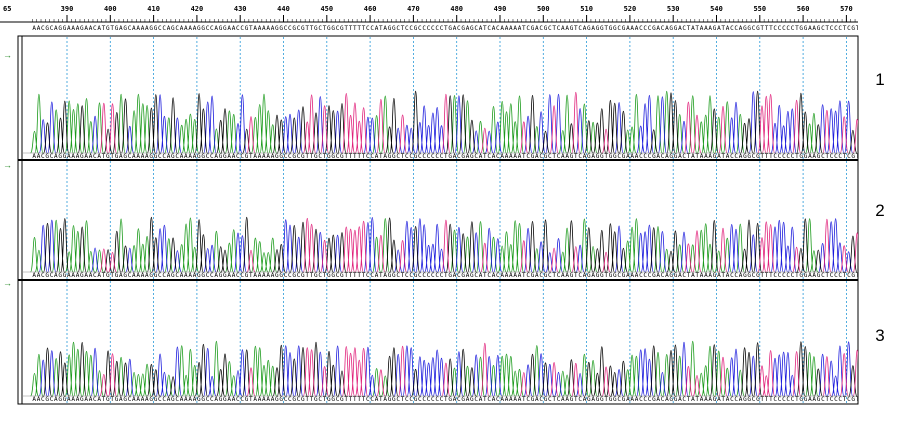 This screenshot has width=900, height=421. What do you see at coordinates (673, 9) in the screenshot?
I see `ruler-tick-label: 530` at bounding box center [673, 9].